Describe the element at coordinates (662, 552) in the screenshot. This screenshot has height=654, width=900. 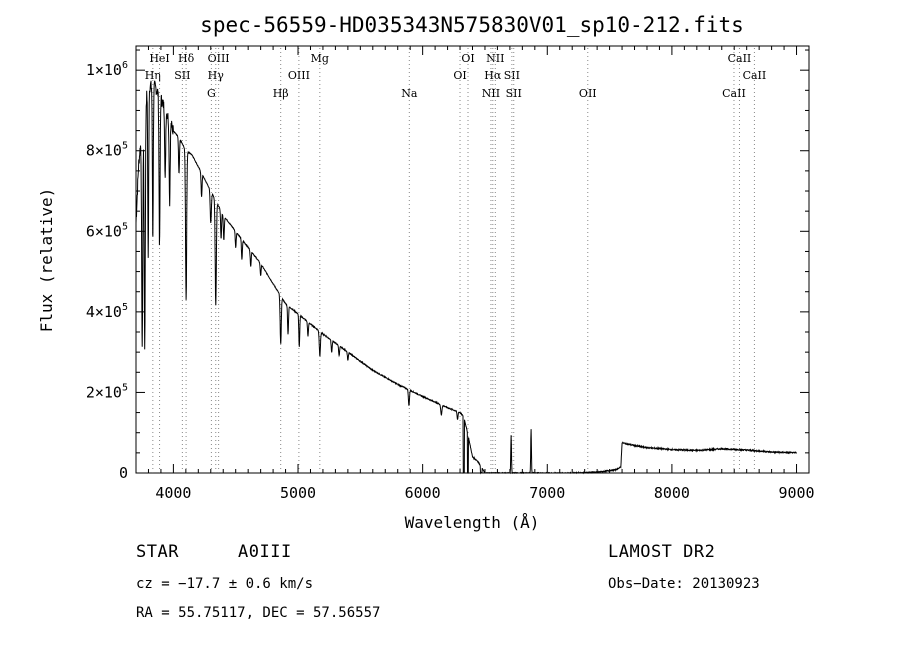
I see `survey-name: LAMOST DR2` at that location.